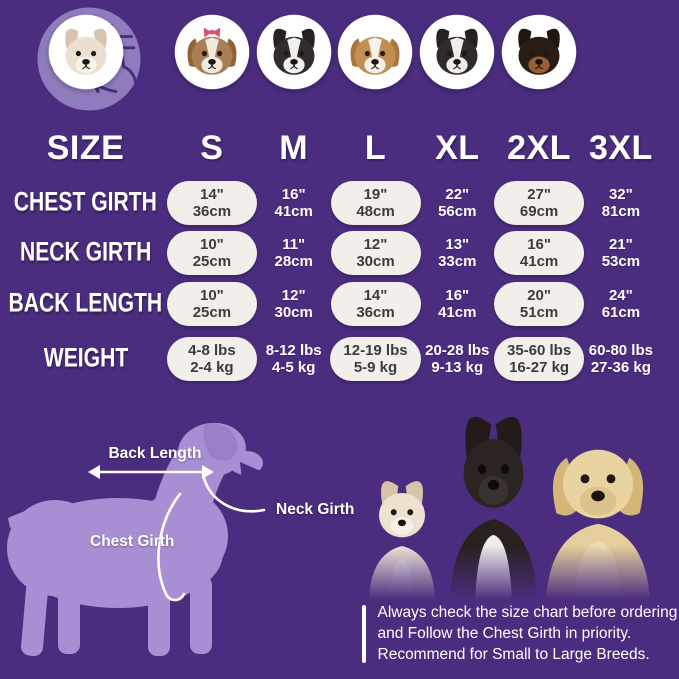 The height and width of the screenshot is (679, 679). Describe the element at coordinates (293, 203) in the screenshot. I see `cell-chest-m: 16" 41cm` at that location.